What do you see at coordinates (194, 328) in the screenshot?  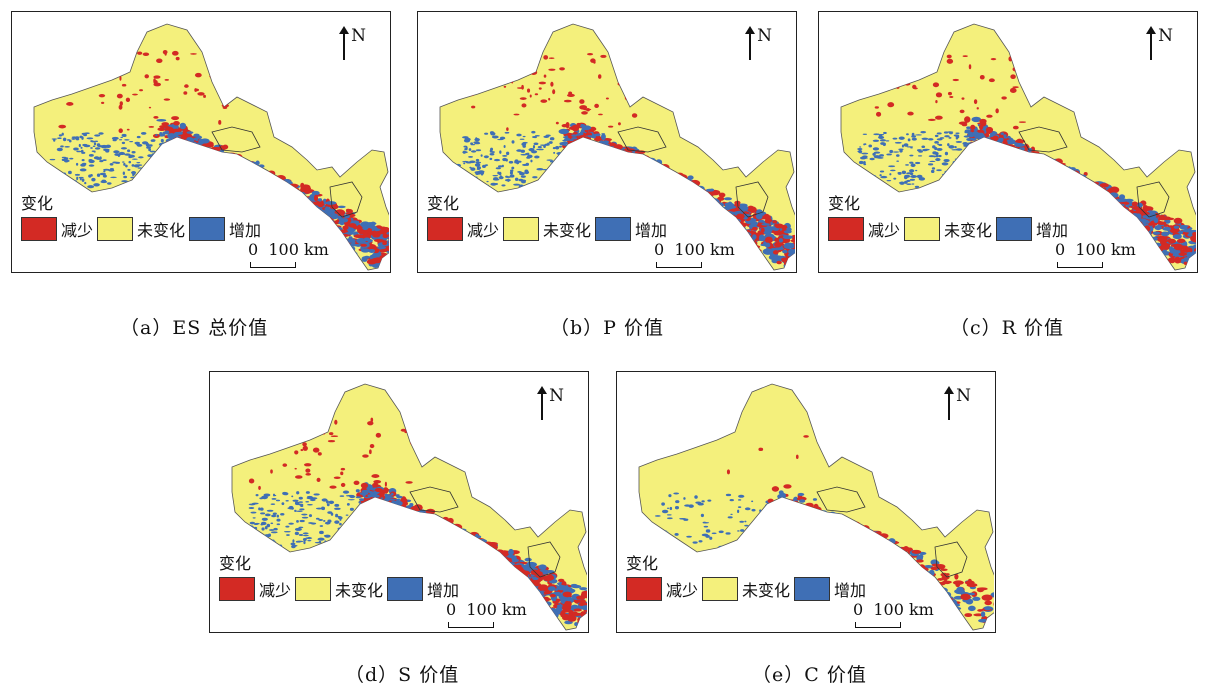 I see `caption-a: （a）ES 总价值` at bounding box center [194, 328].